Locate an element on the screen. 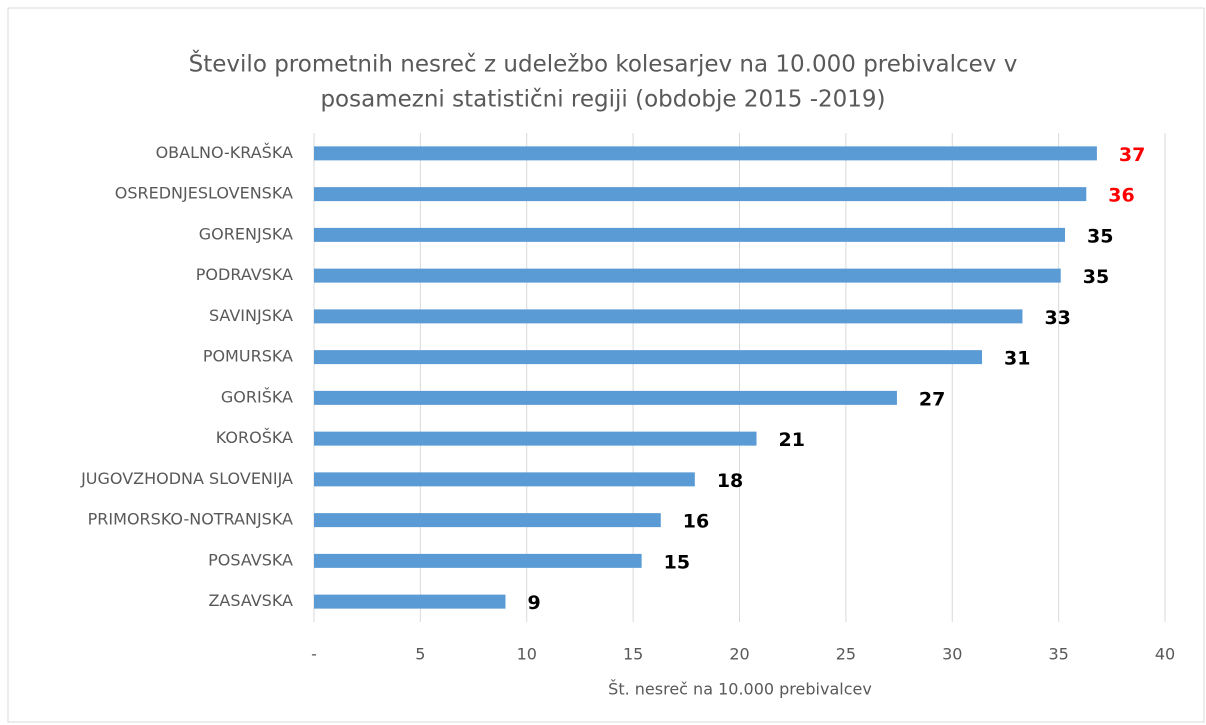  y-tick-label: POSAVSKA is located at coordinates (250, 559).